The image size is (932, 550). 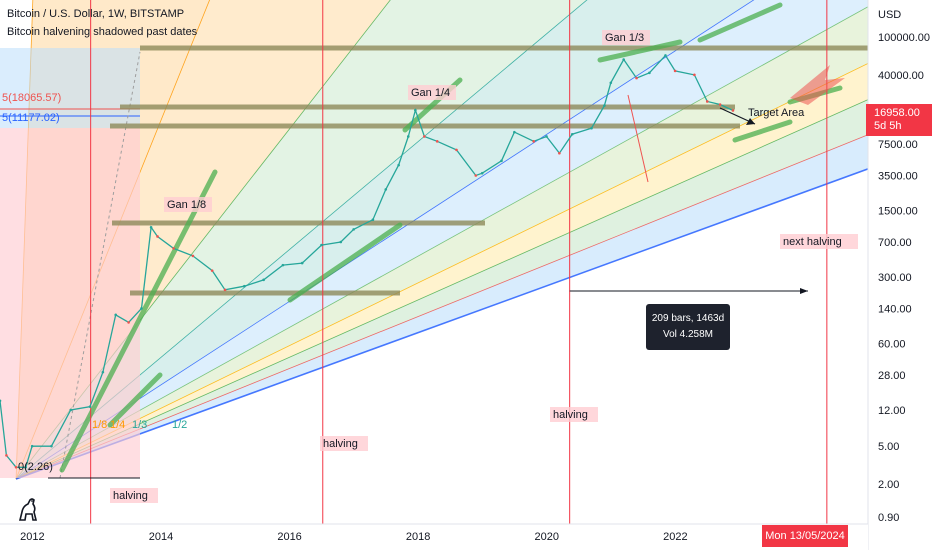 What do you see at coordinates (898, 212) in the screenshot?
I see `y-tick-label: 1500.00` at bounding box center [898, 212].